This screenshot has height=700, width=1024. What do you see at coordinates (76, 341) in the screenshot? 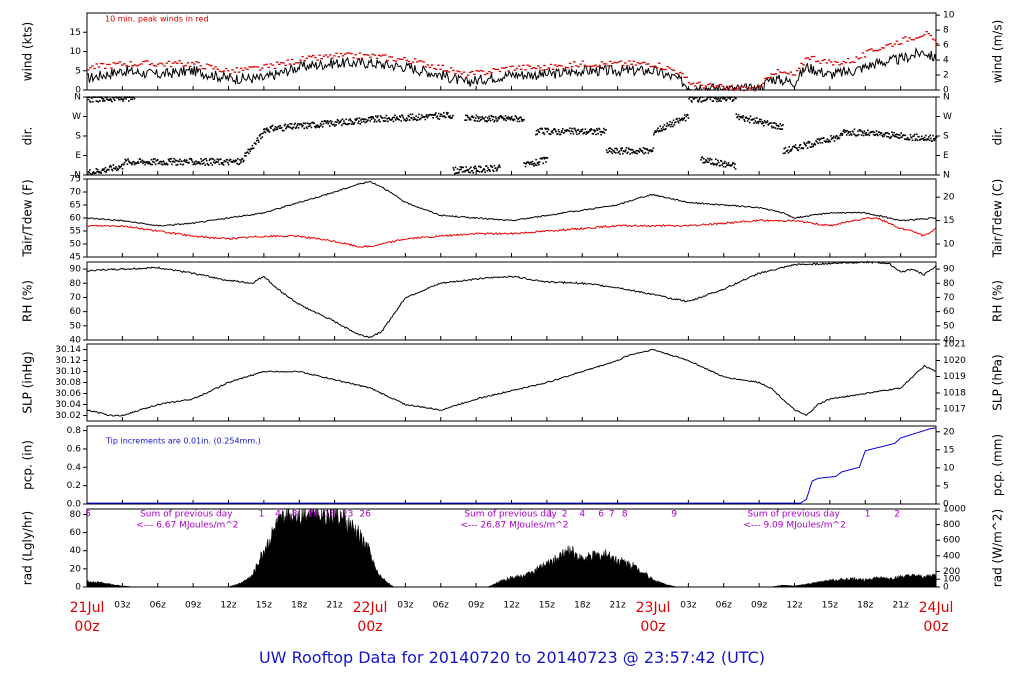
I see `rh-tick-label-left: 40` at bounding box center [76, 341].